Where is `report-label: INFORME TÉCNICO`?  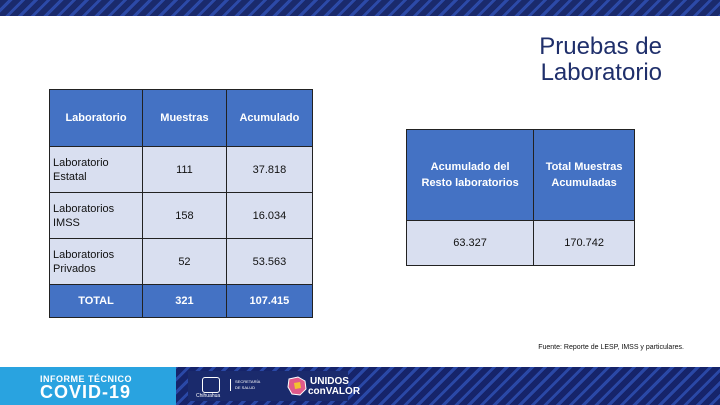 report-label: INFORME TÉCNICO is located at coordinates (86, 379).